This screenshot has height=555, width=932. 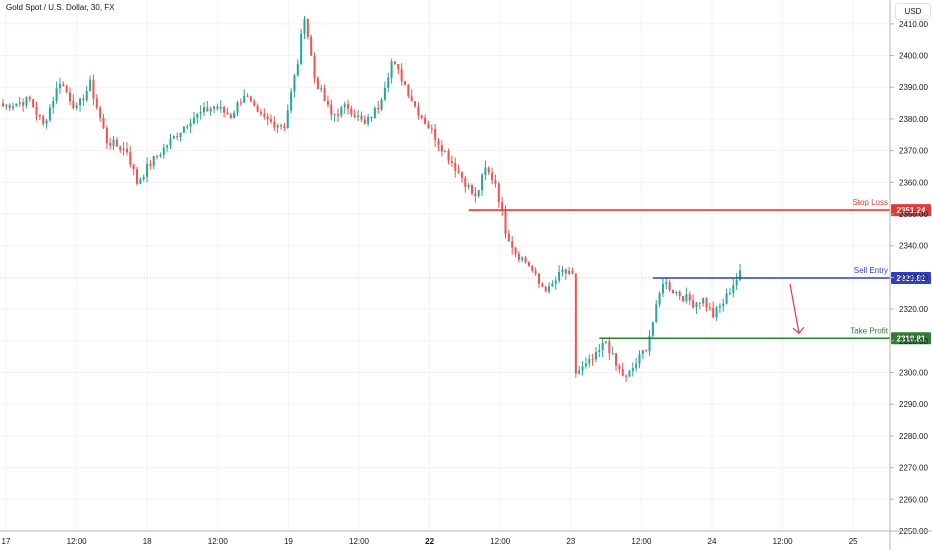 I want to click on level-price-label: 2310.81, so click(x=911, y=338).